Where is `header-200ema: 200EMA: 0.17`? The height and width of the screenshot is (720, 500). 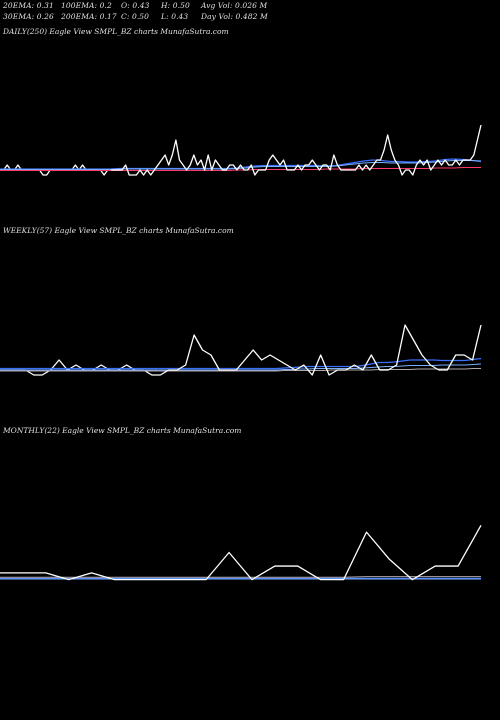 header-200ema: 200EMA: 0.17 is located at coordinates (89, 16).